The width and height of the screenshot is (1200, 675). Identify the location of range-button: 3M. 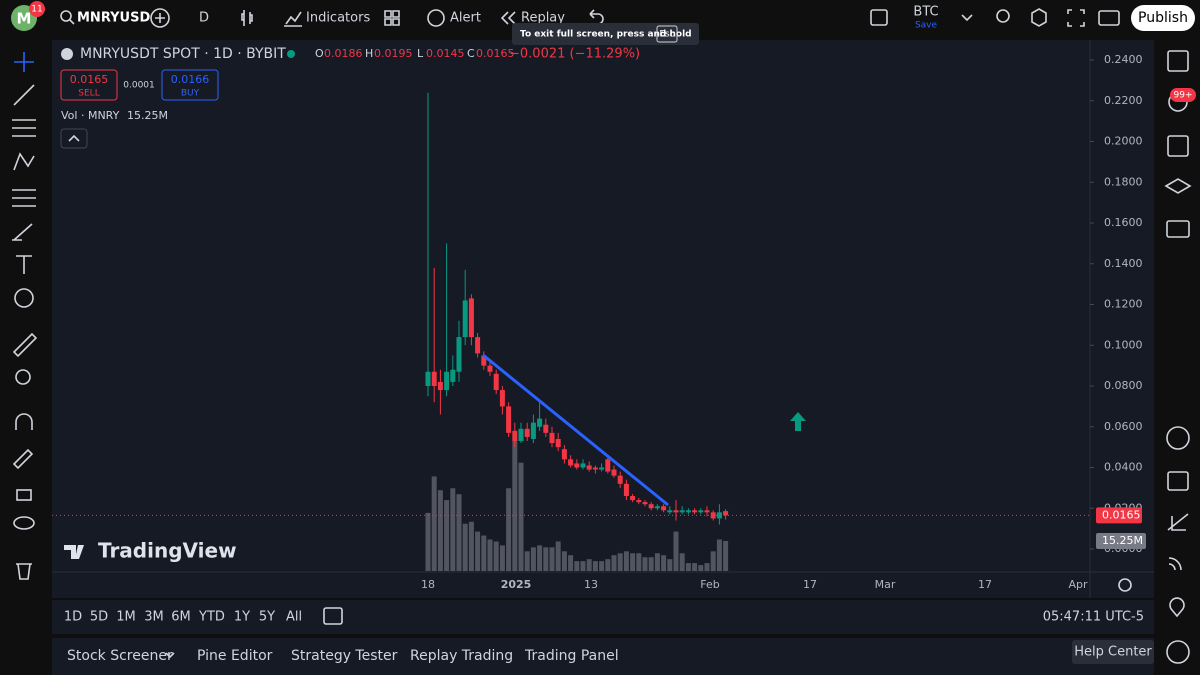
(154, 617).